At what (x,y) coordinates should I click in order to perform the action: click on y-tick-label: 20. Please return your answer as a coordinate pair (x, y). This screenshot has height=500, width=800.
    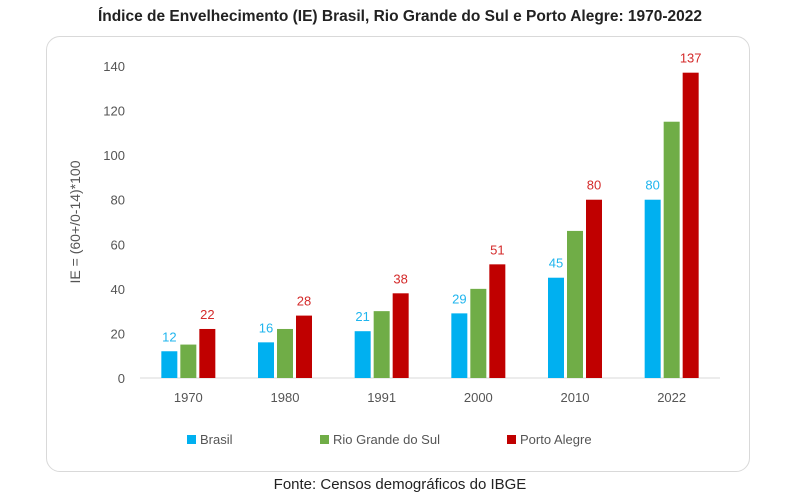
    Looking at the image, I should click on (118, 333).